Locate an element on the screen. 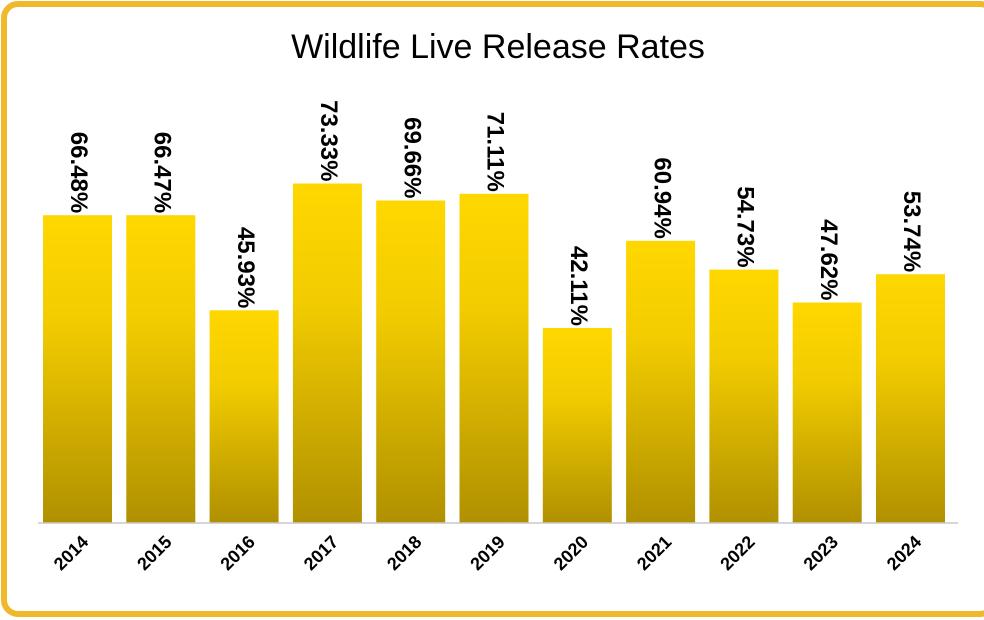 The image size is (984, 620). bar-2021 is located at coordinates (661, 382).